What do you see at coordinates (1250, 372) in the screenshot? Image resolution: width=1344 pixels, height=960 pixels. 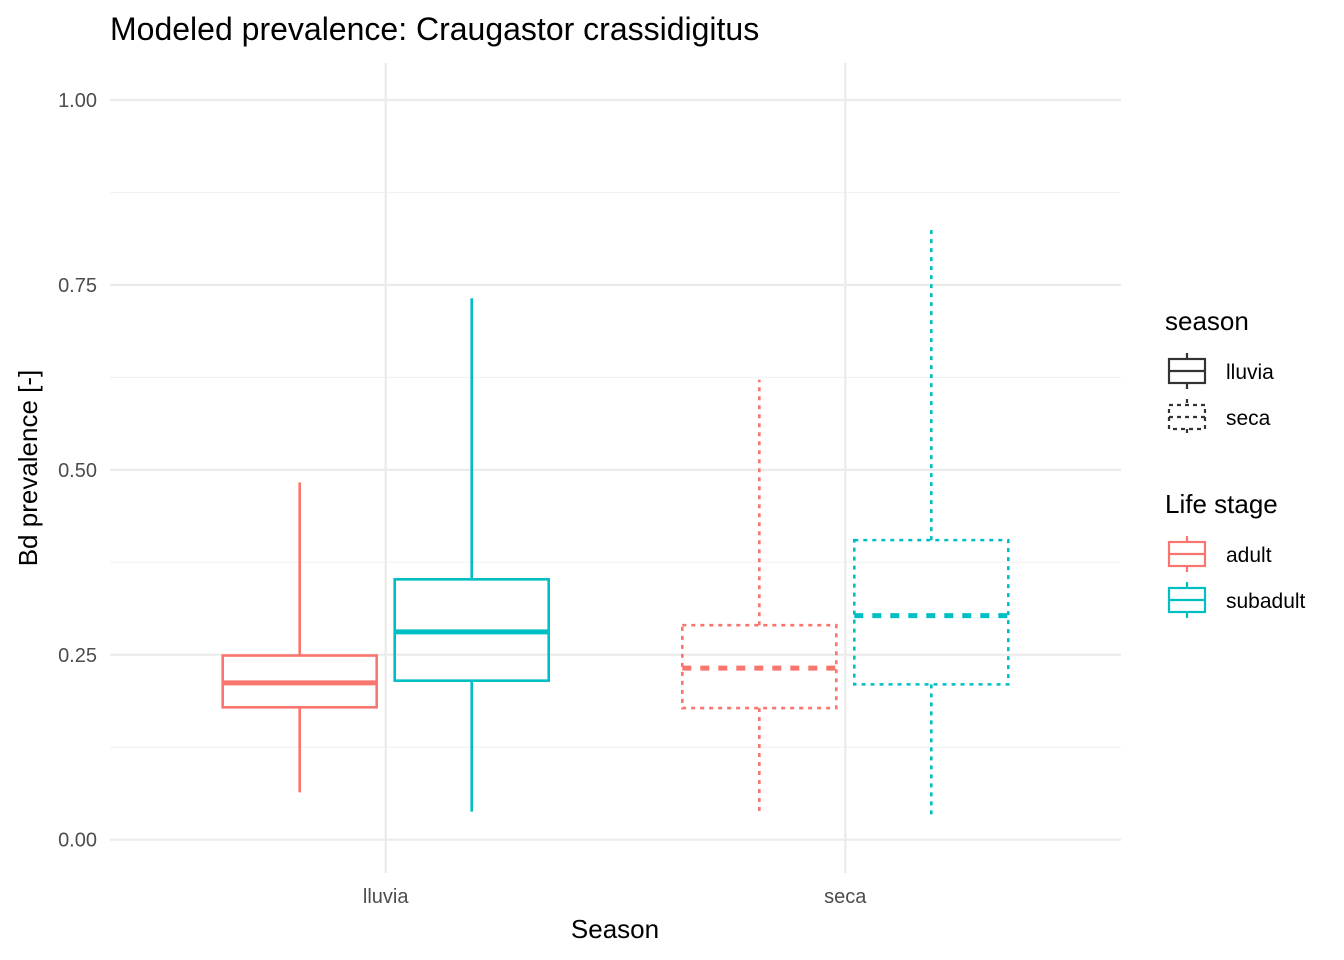 I see `legend-label: lluvia` at bounding box center [1250, 372].